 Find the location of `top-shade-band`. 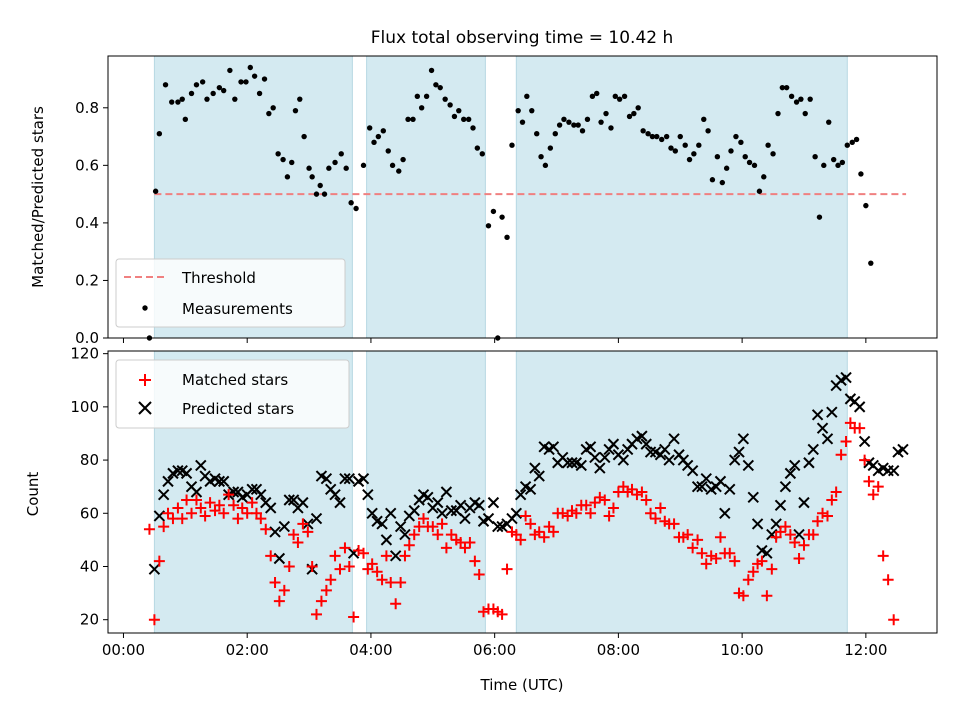

top-shade-band is located at coordinates (681, 197).